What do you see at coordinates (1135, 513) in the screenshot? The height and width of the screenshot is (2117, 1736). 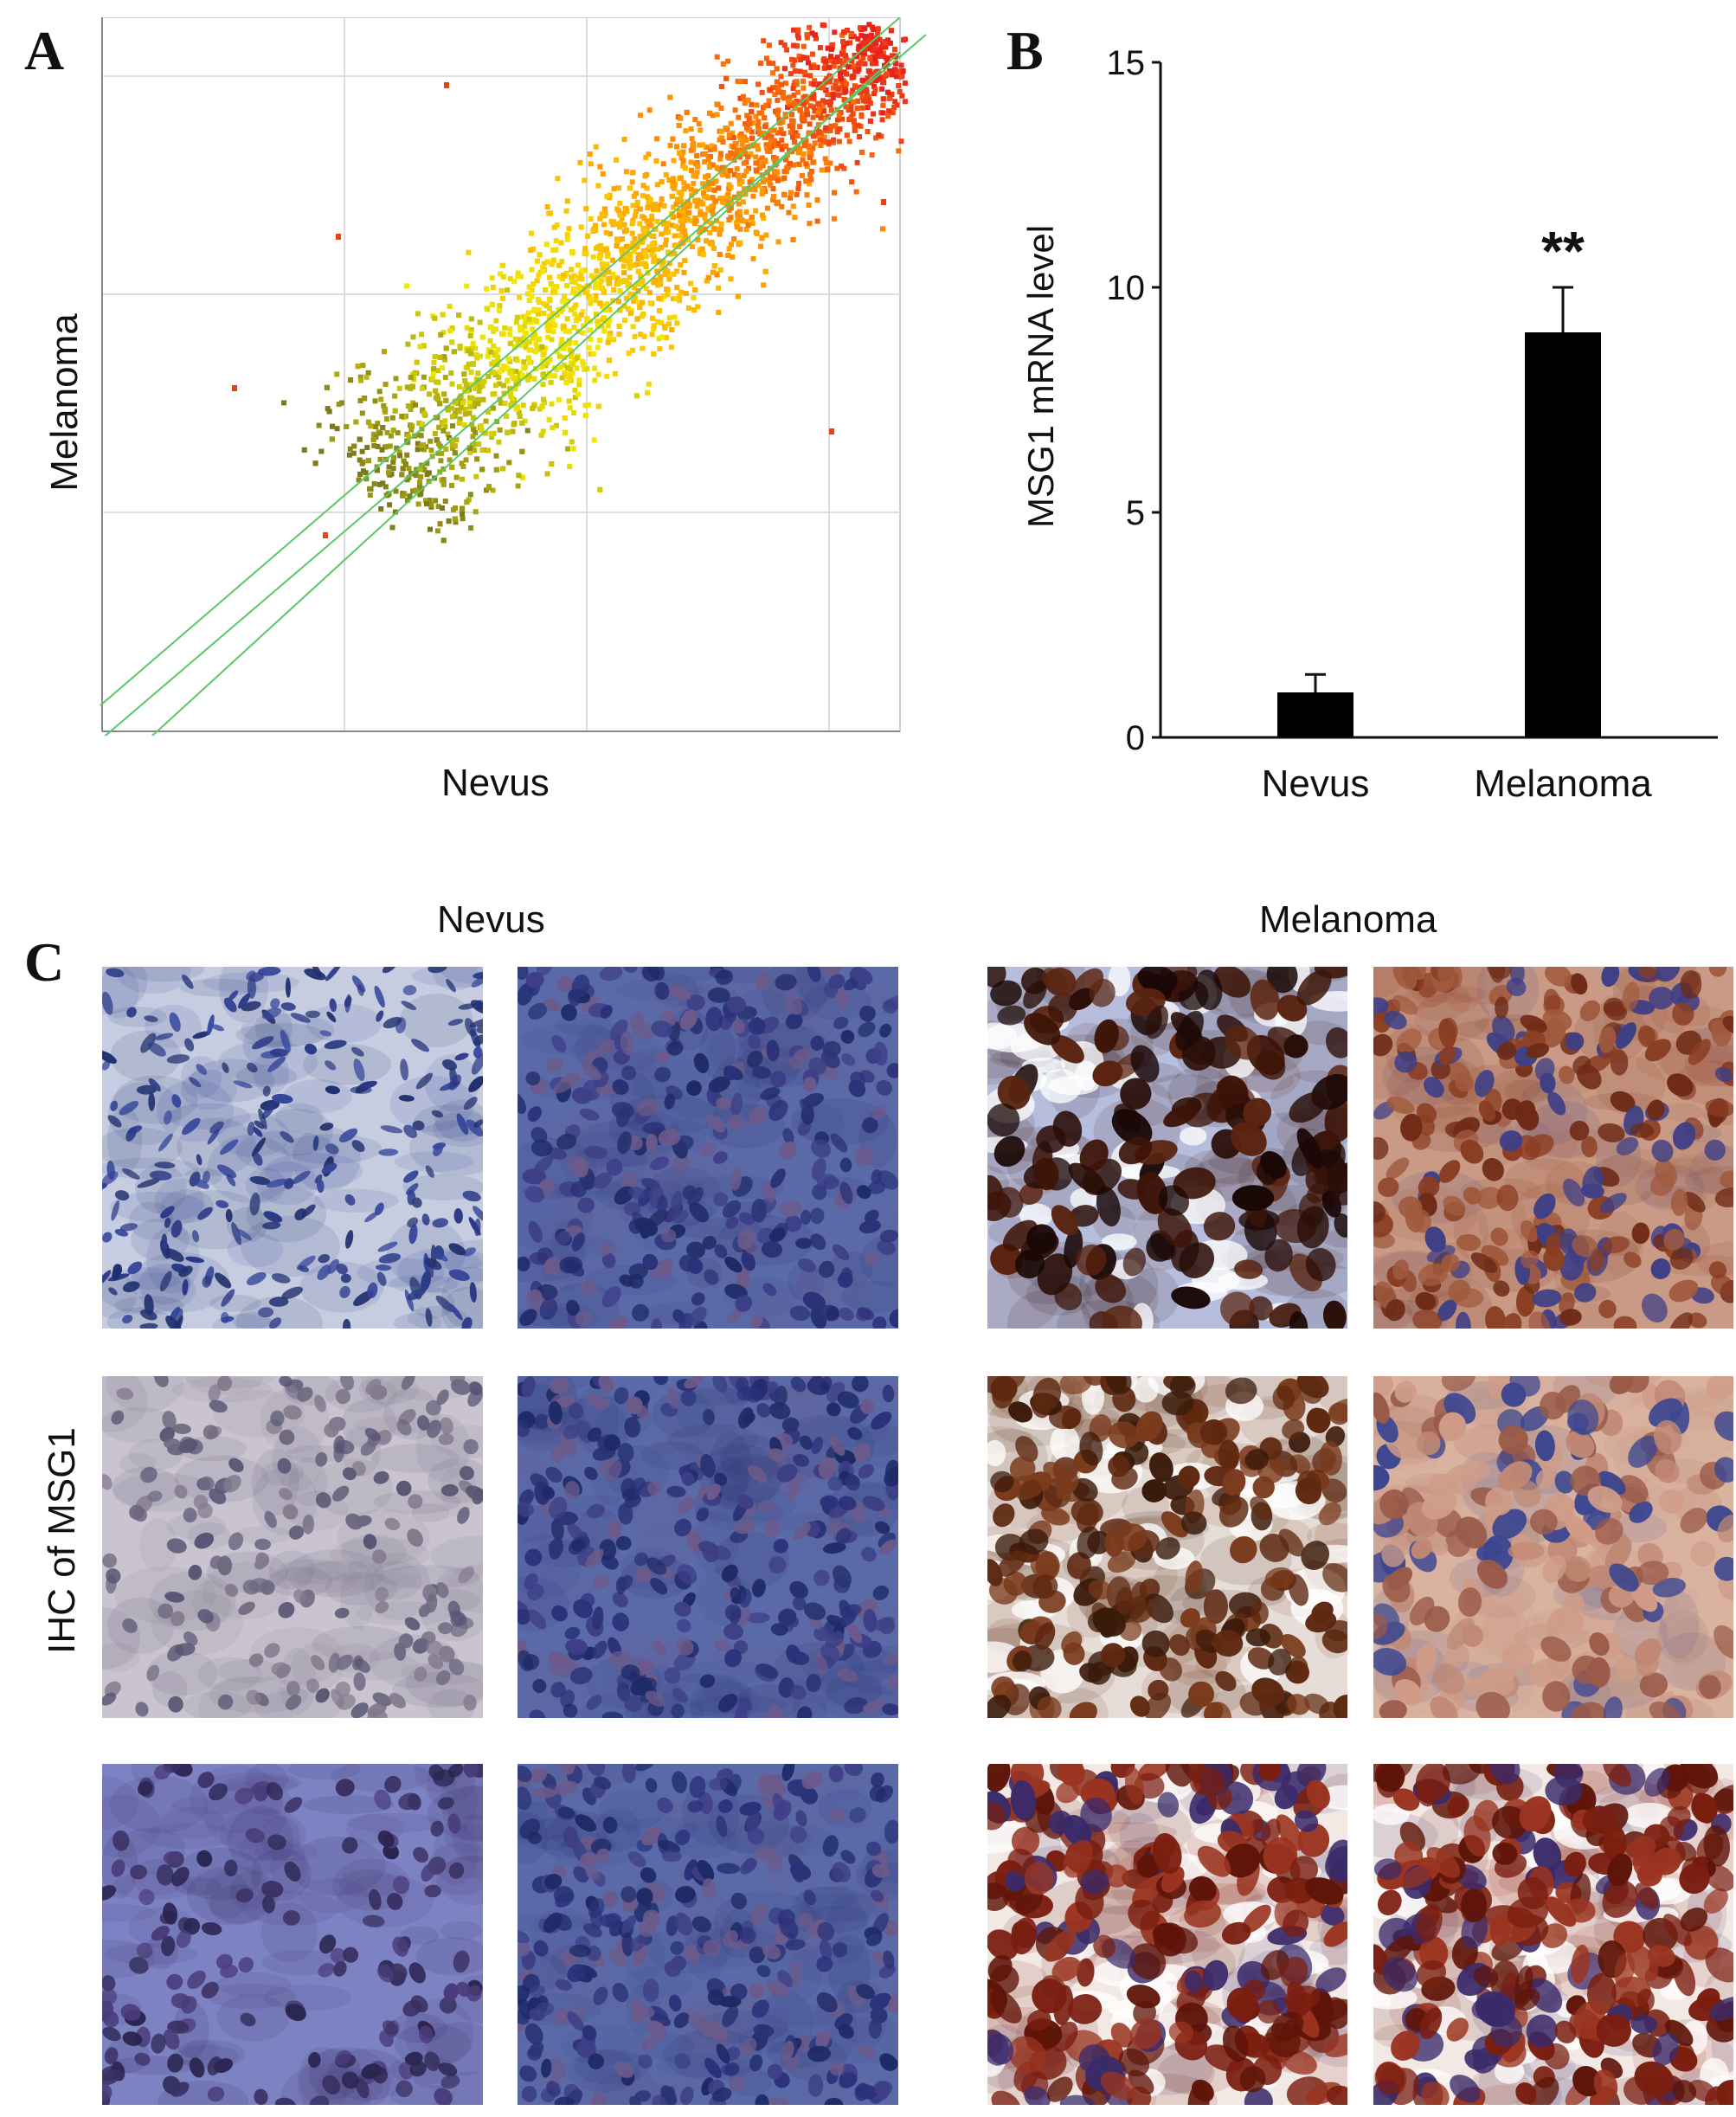 I see `bar-y-tick-label: 5` at bounding box center [1135, 513].